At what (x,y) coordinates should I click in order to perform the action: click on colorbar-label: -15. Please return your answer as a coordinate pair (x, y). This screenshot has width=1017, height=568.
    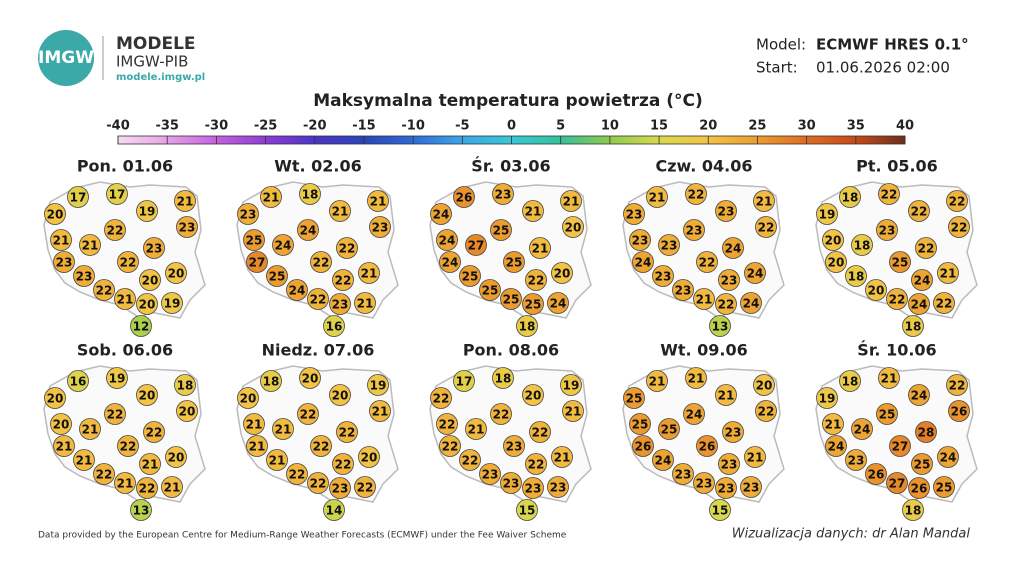
    Looking at the image, I should click on (364, 126).